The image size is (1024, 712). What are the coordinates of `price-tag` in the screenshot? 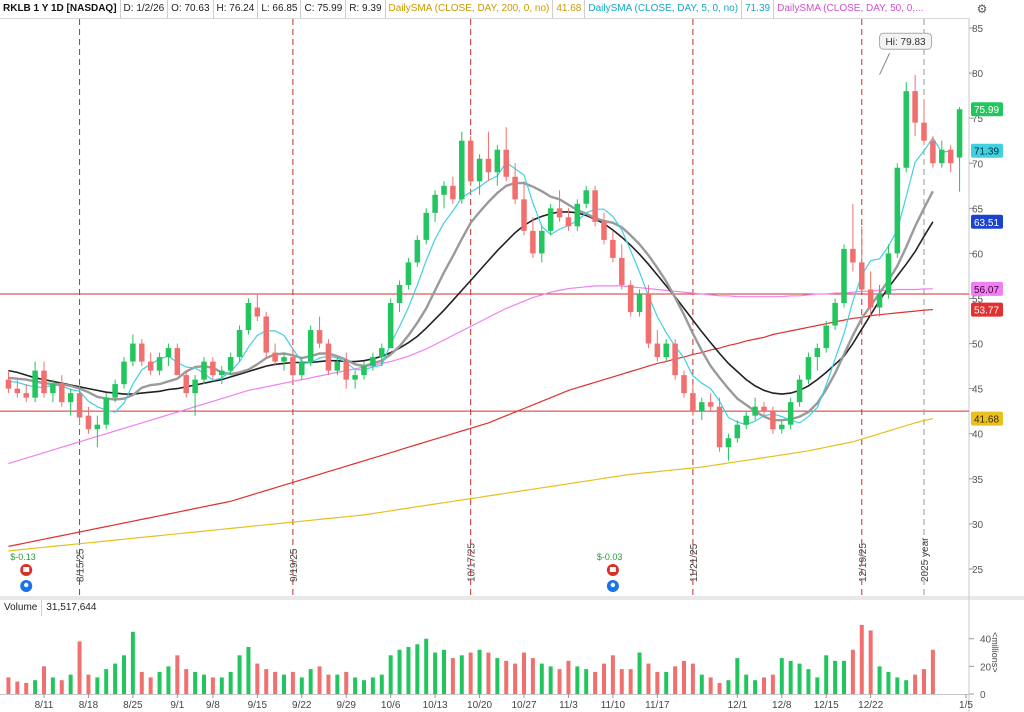 It's located at (987, 150).